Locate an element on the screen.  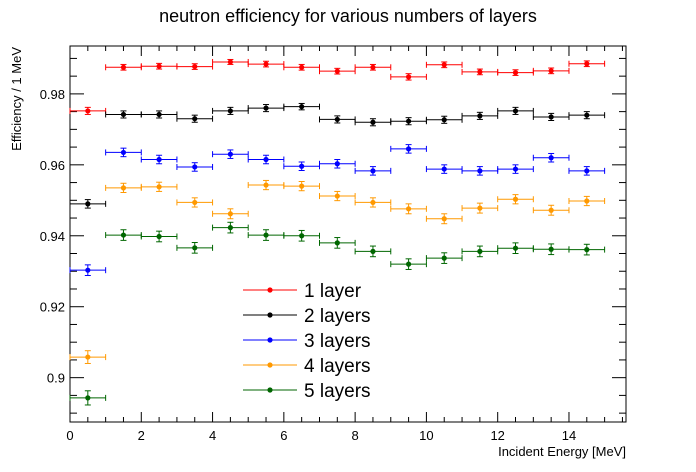
legend-label: 2 layers is located at coordinates (337, 316).